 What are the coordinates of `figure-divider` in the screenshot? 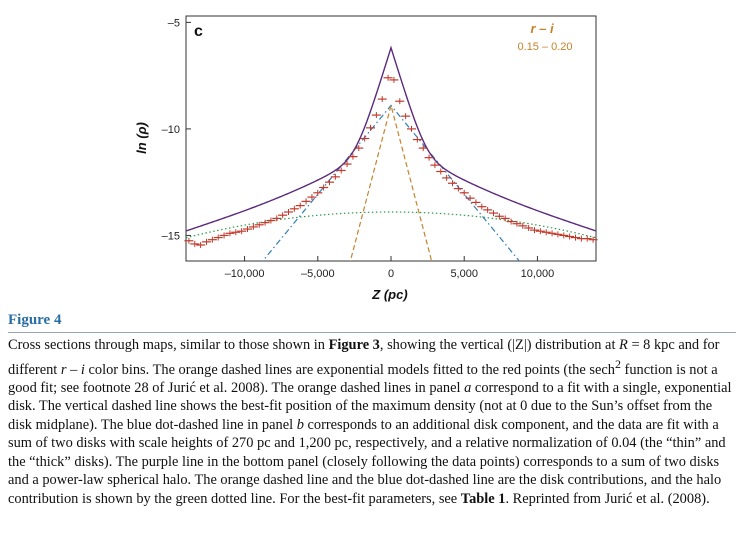 It's located at (372, 332).